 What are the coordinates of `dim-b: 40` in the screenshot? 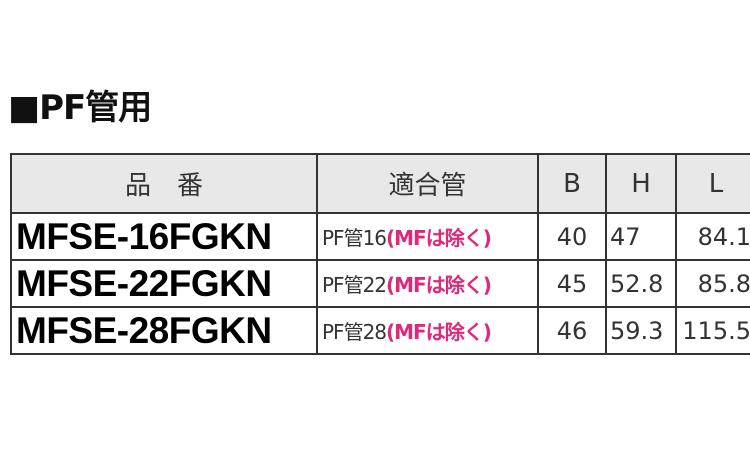 It's located at (572, 236).